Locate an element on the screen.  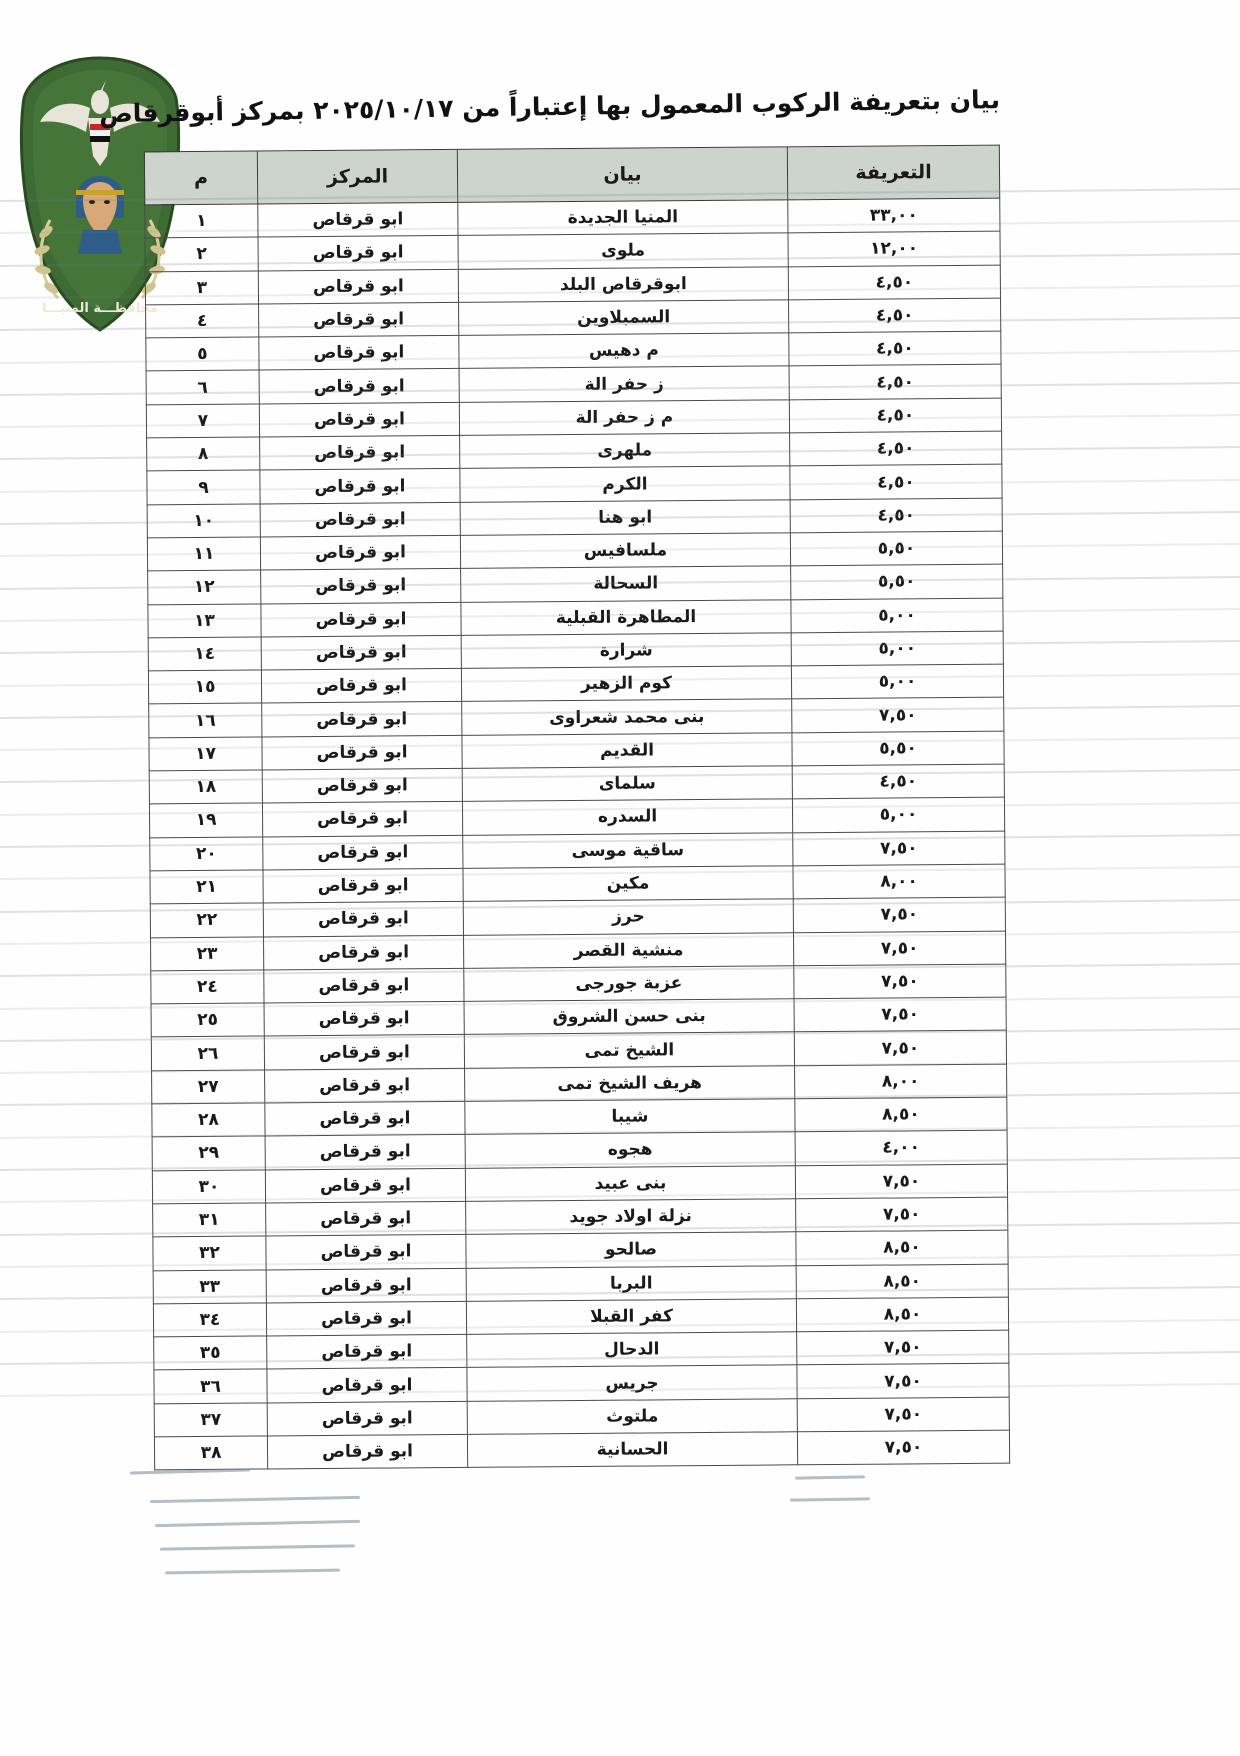
cell-description: القديم is located at coordinates (627, 750).